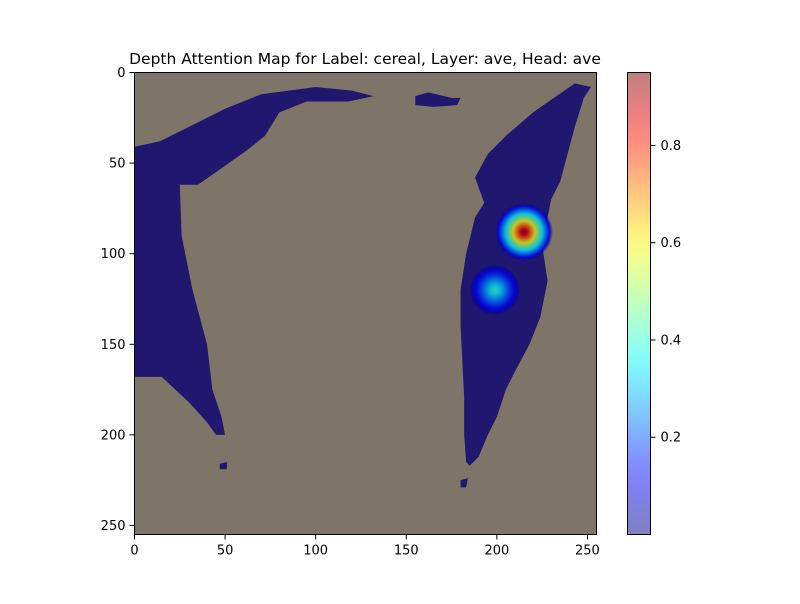 The width and height of the screenshot is (800, 604). Describe the element at coordinates (113, 526) in the screenshot. I see `y-tick-label: 250` at that location.